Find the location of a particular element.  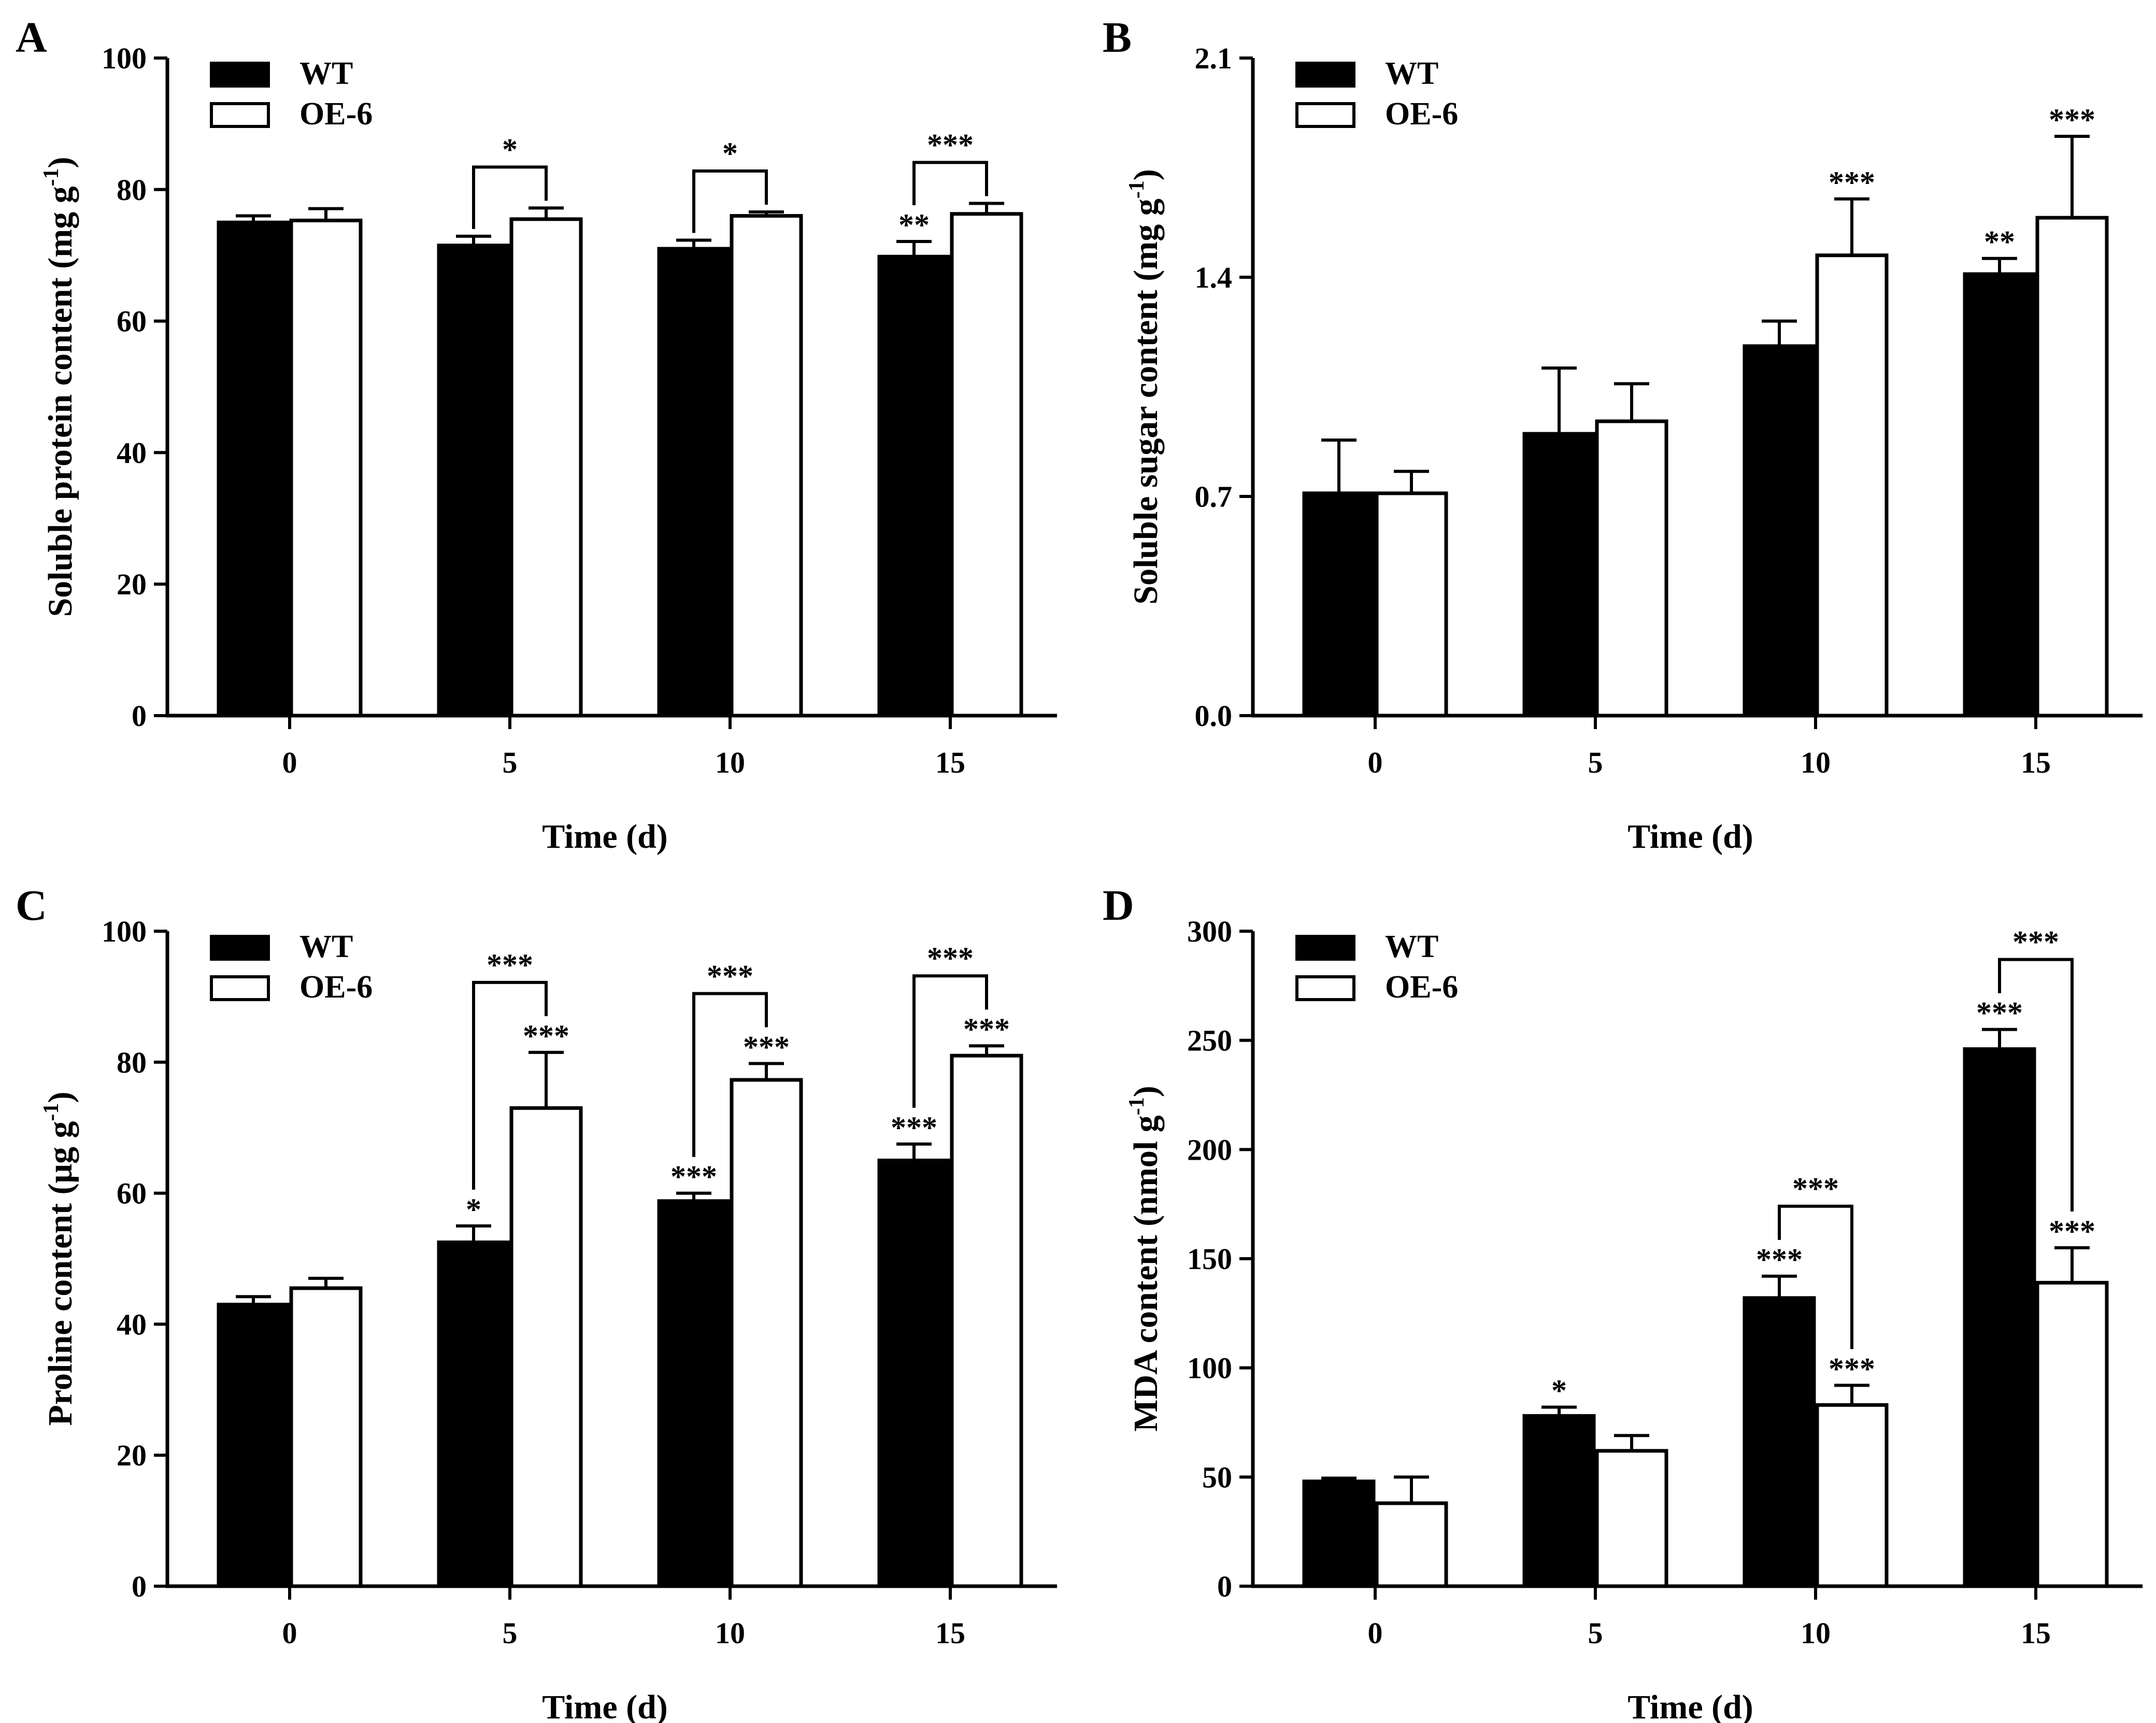

y-tick-label: 200 is located at coordinates (1209, 1149).